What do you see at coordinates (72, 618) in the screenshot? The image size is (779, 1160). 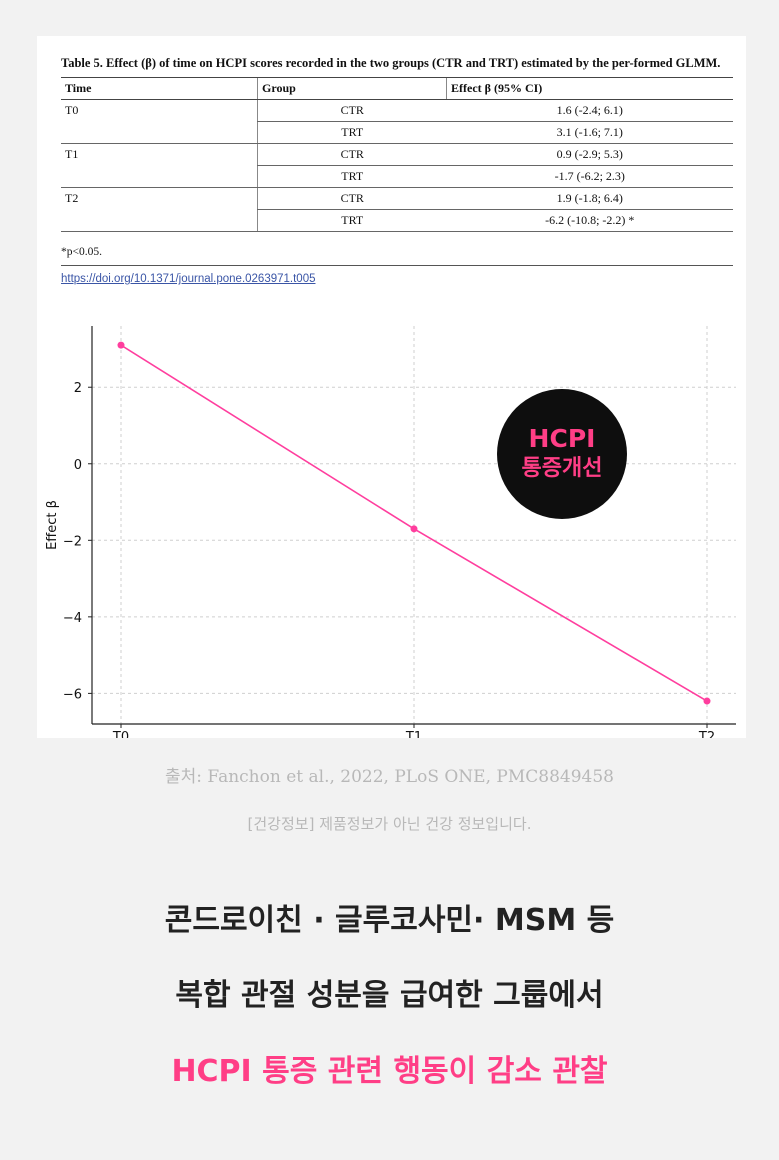 I see `y-tick-label: −4` at bounding box center [72, 618].